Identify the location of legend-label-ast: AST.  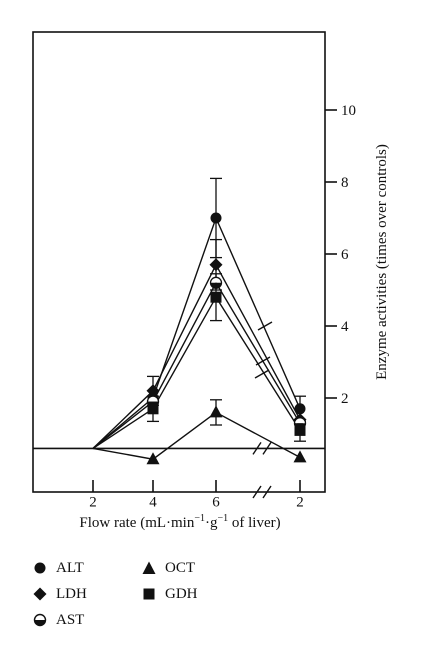
(70, 620).